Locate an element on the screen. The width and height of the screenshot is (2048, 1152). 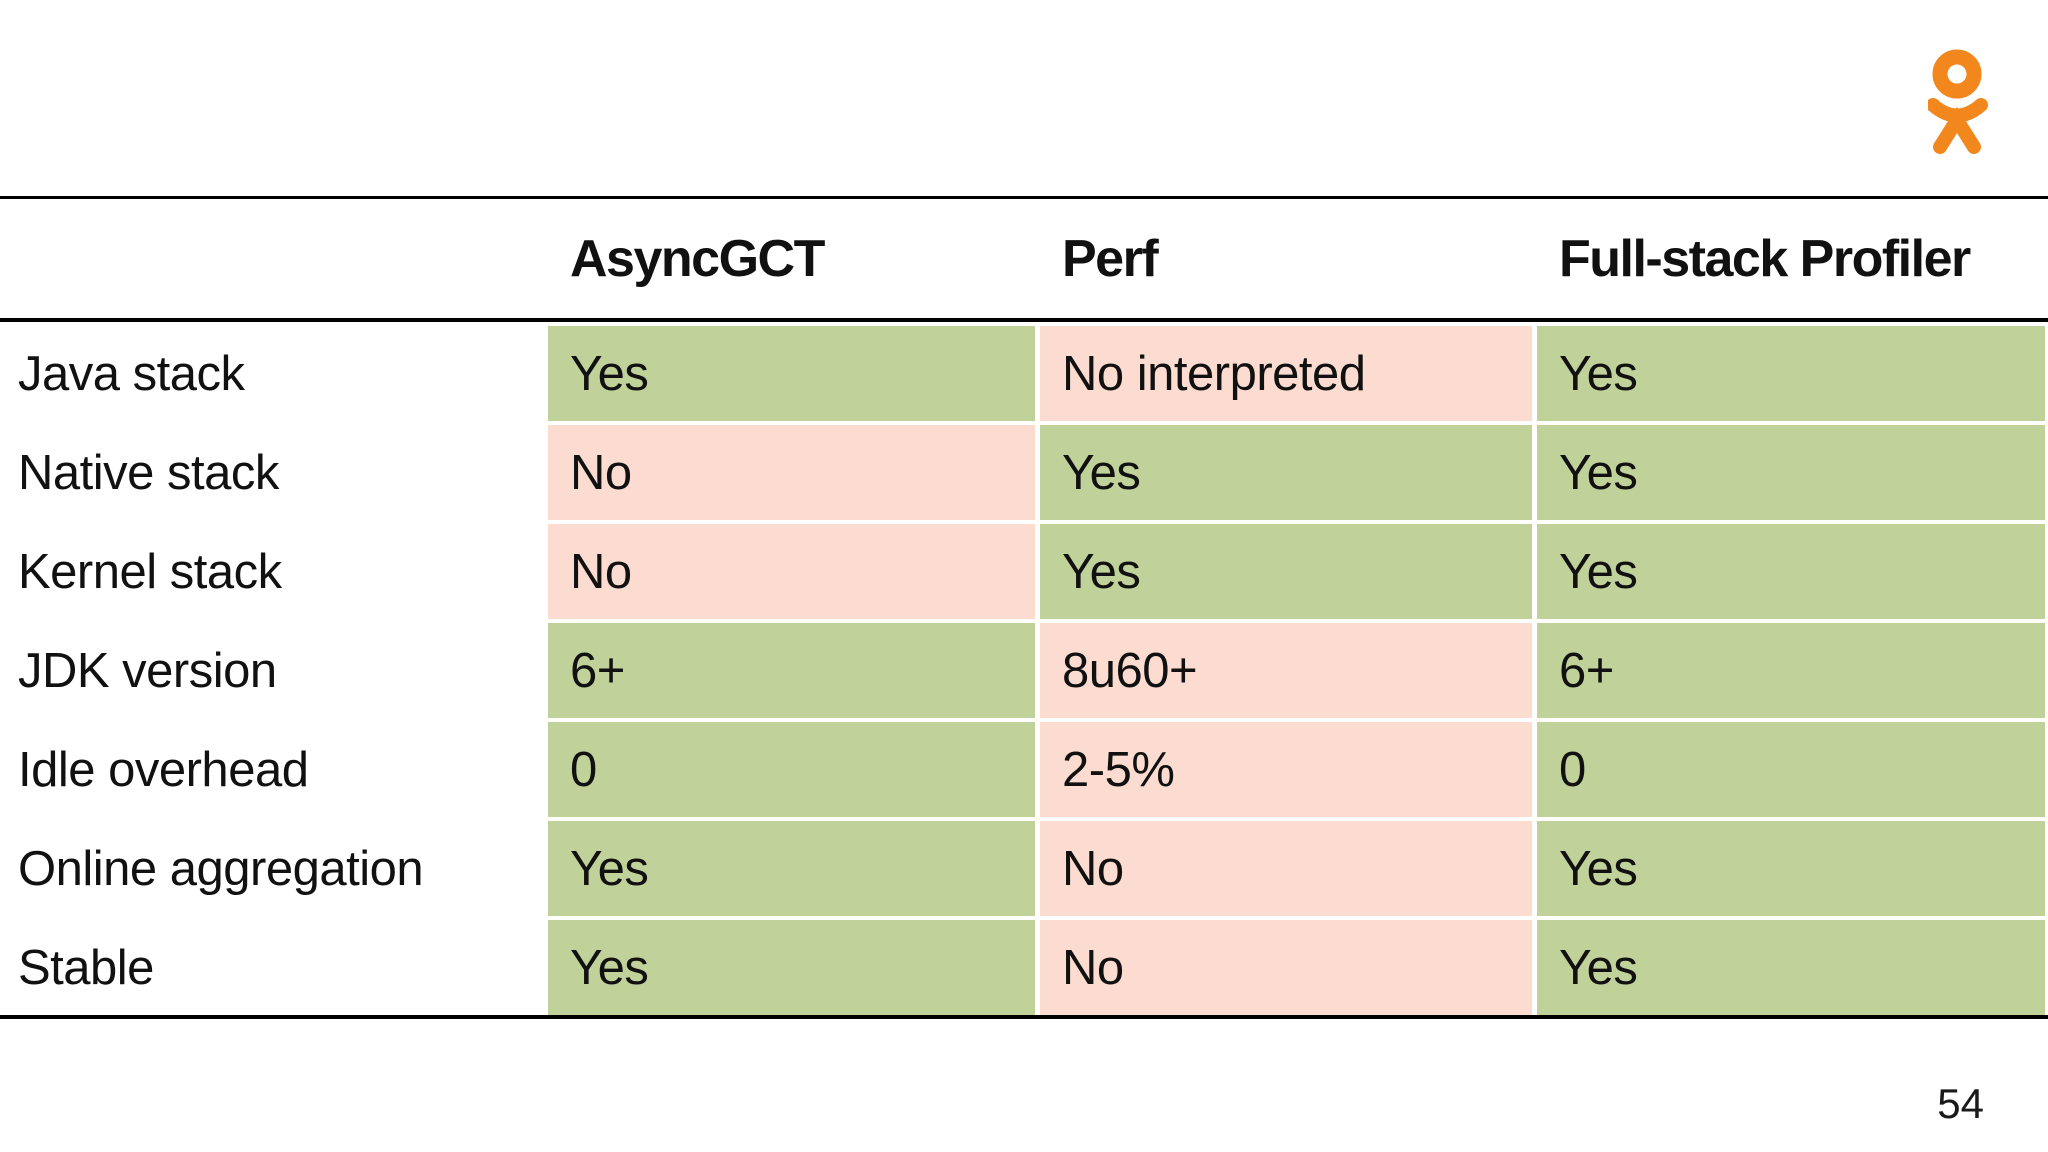
row-label: Java stack is located at coordinates (271, 373).